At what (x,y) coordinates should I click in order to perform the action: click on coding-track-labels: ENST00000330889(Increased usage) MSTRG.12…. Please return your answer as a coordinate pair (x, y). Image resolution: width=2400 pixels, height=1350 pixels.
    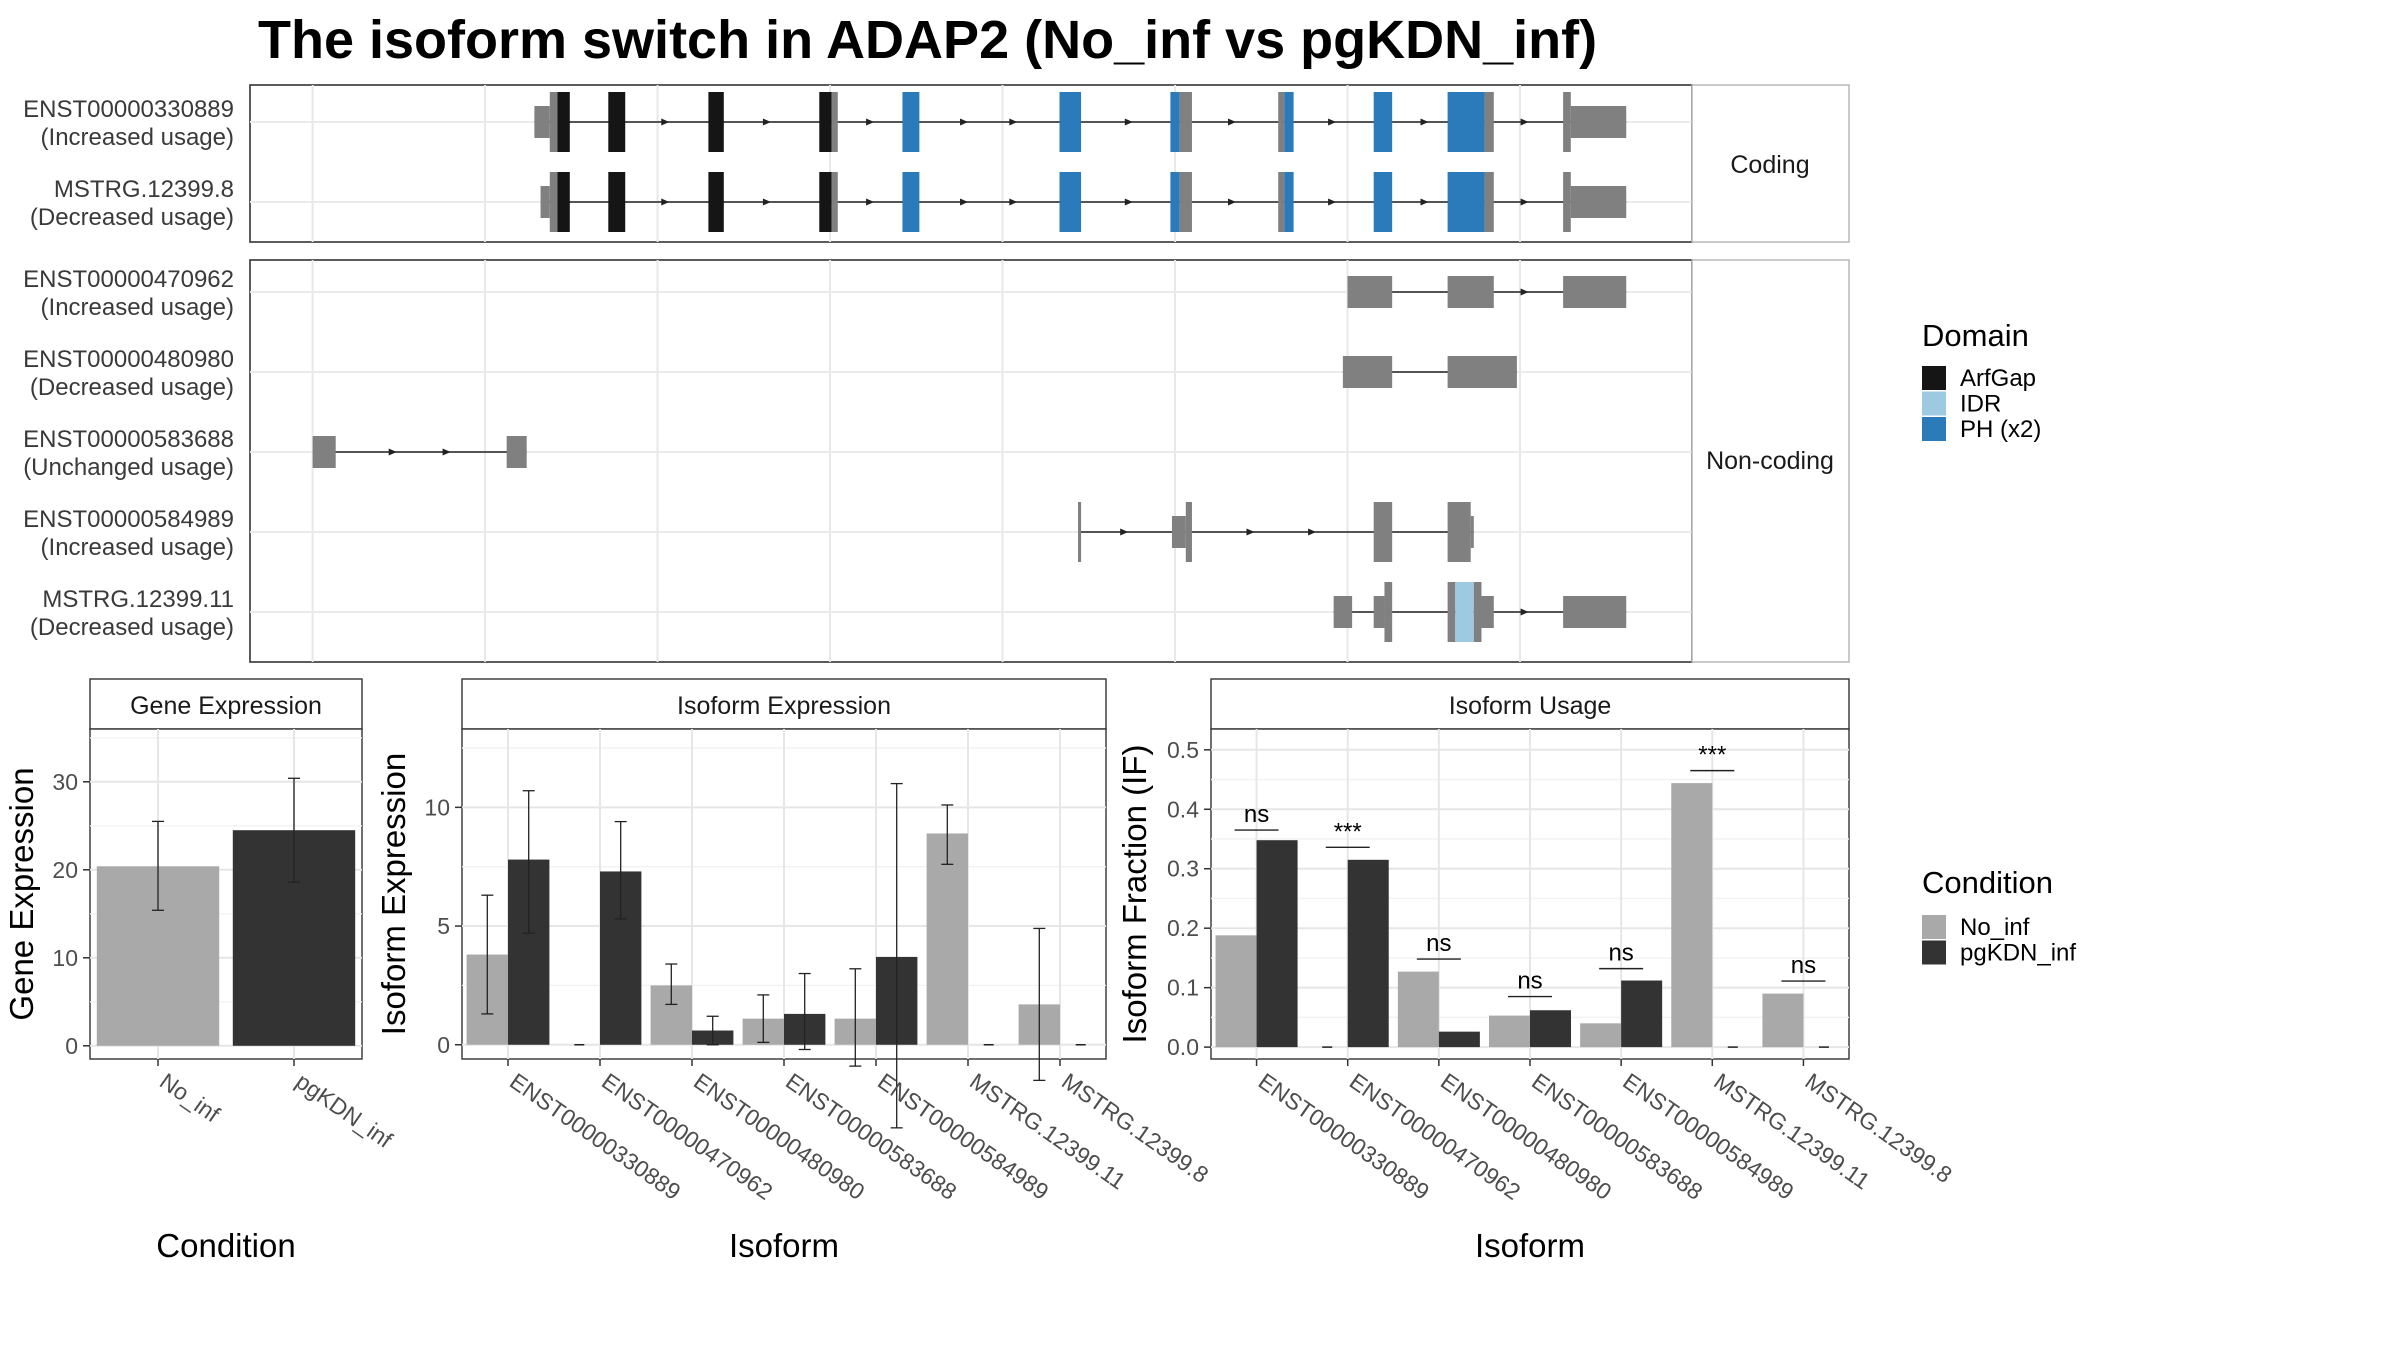
    Looking at the image, I should click on (128, 163).